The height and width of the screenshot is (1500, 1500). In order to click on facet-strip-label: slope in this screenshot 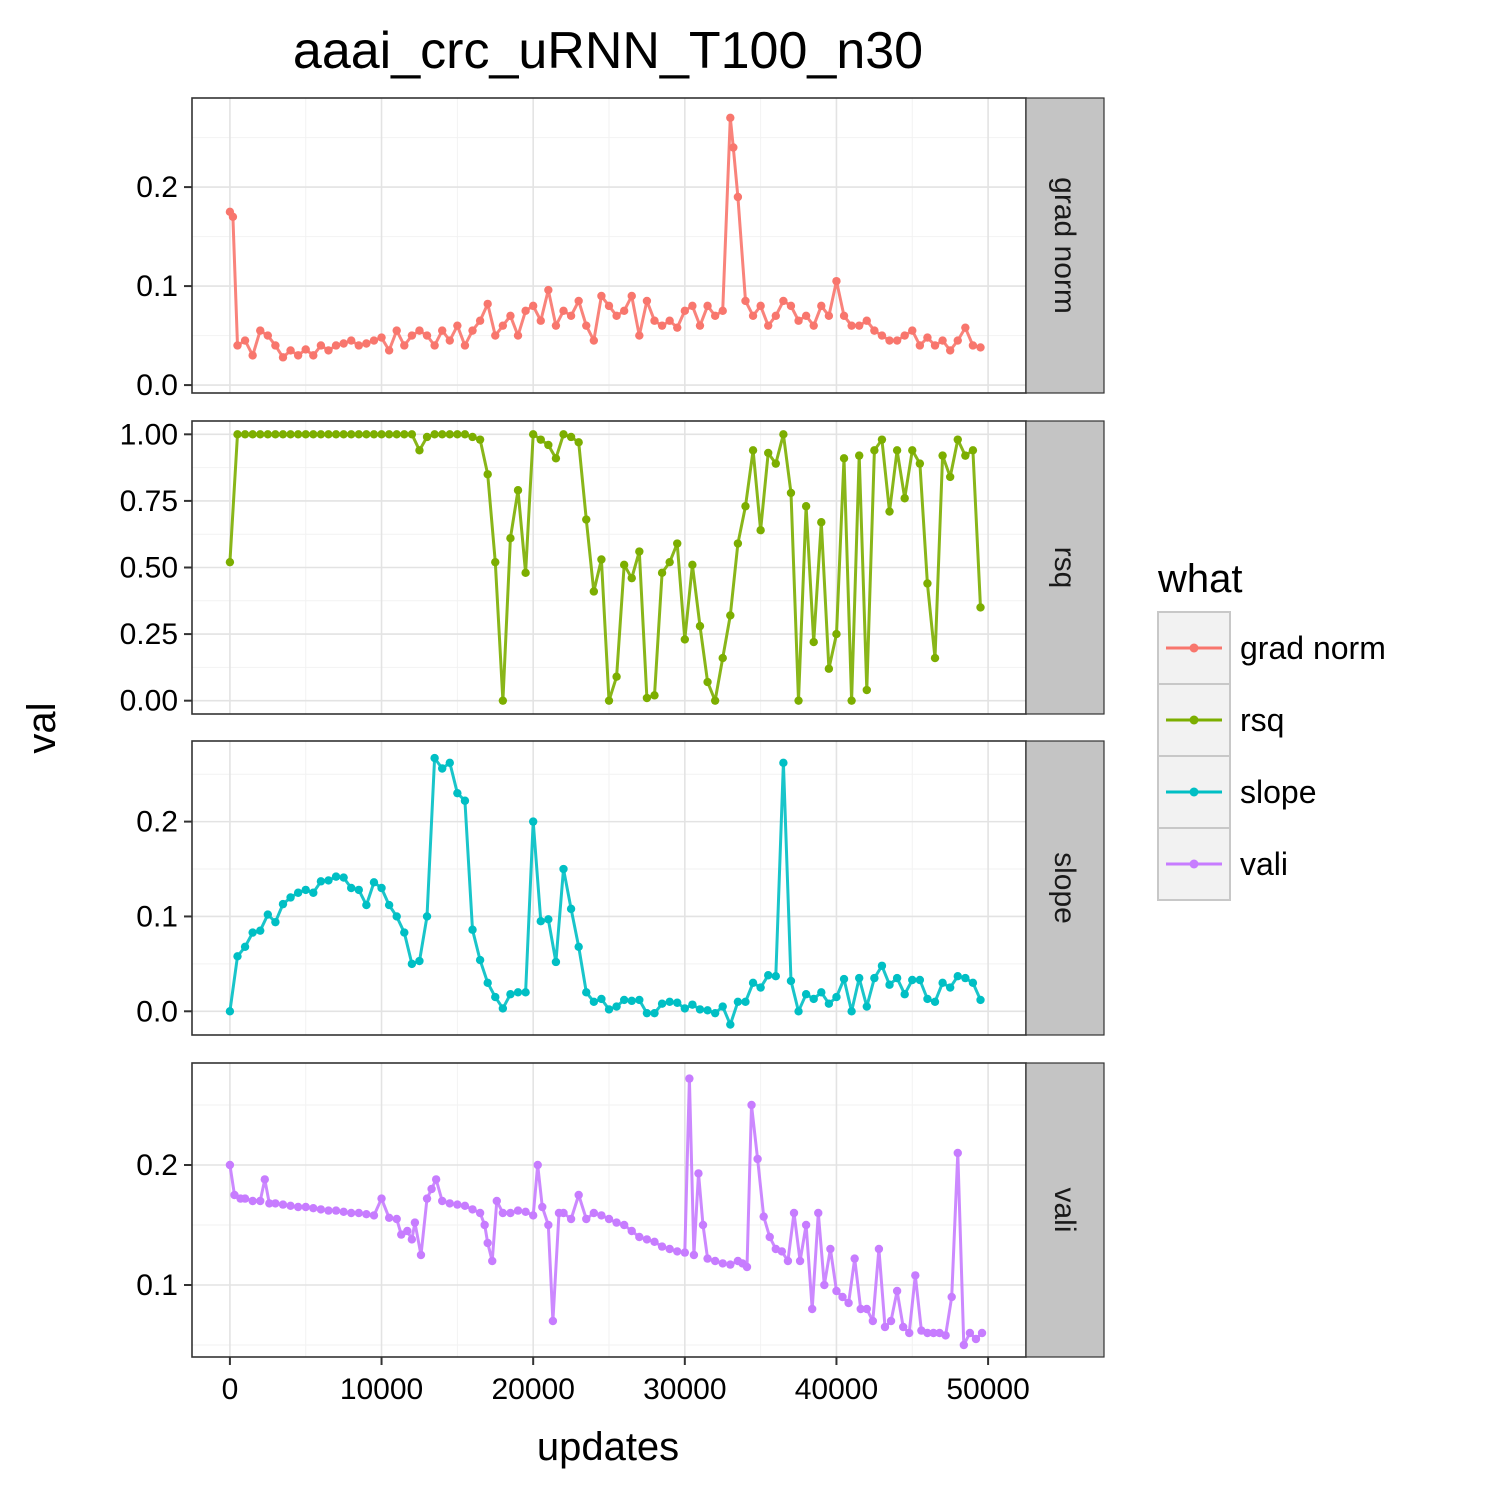, I will do `click(1064, 888)`.